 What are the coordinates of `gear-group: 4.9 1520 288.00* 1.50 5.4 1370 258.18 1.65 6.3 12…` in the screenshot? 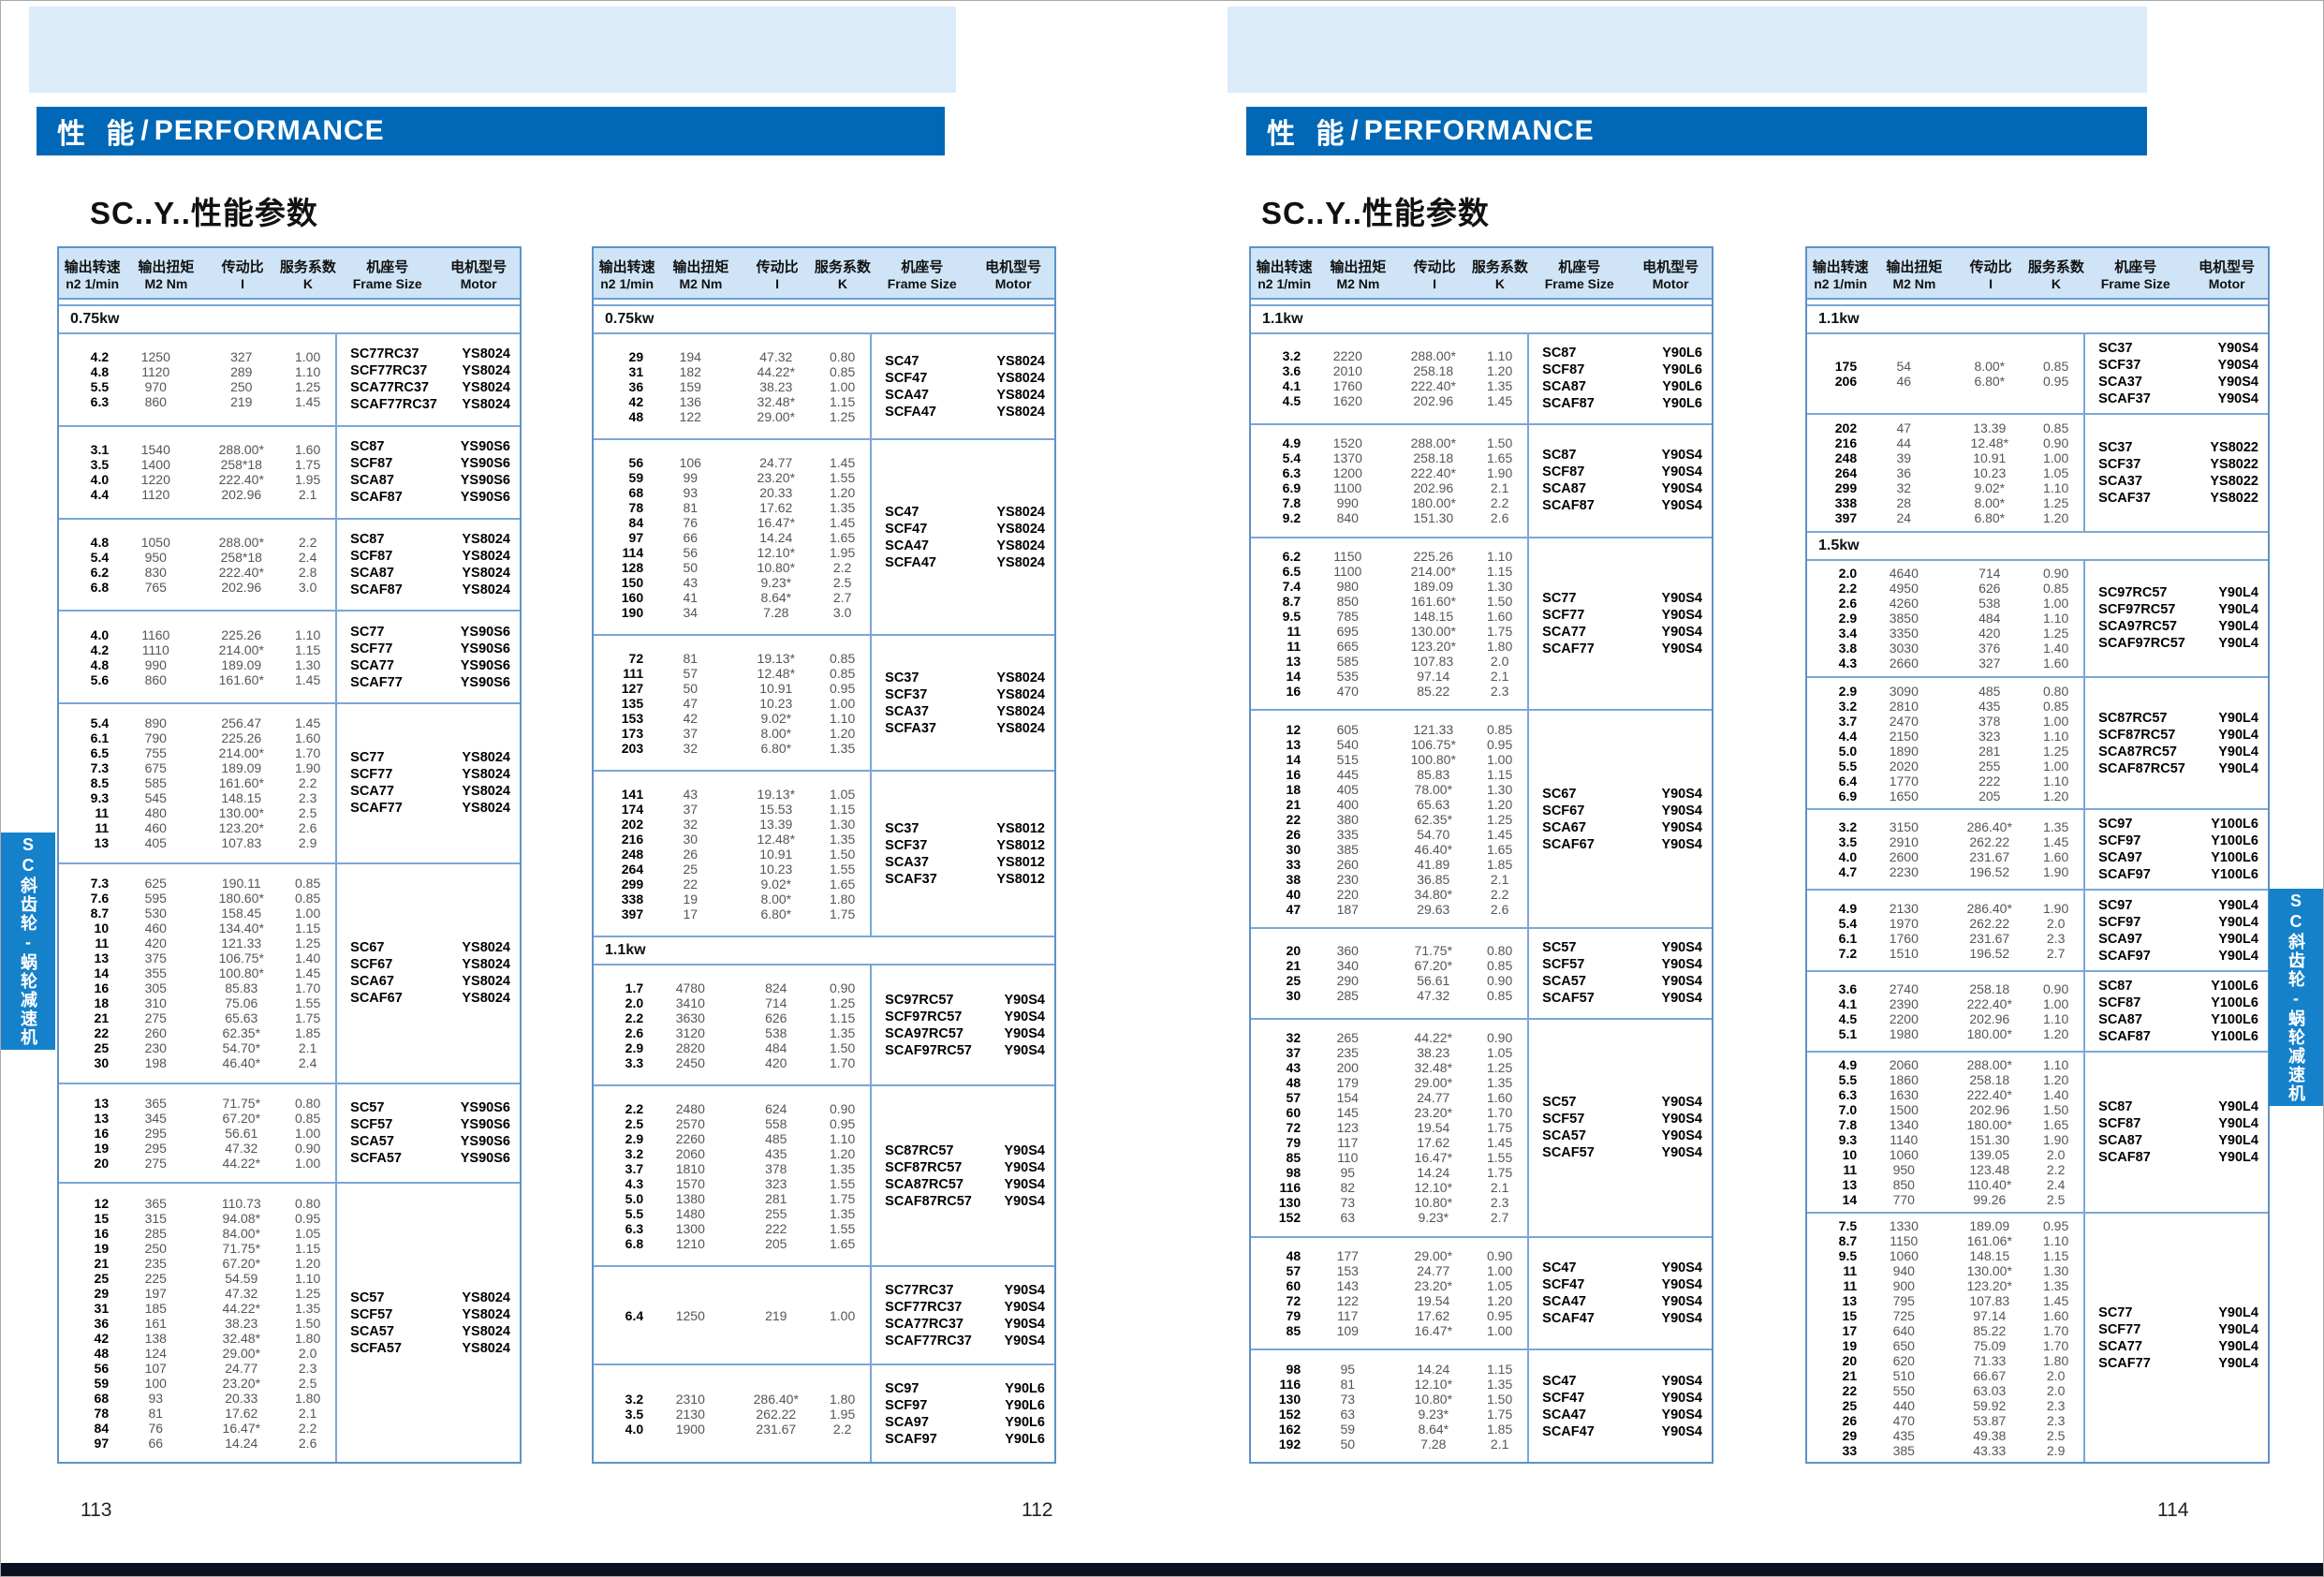 It's located at (1481, 481).